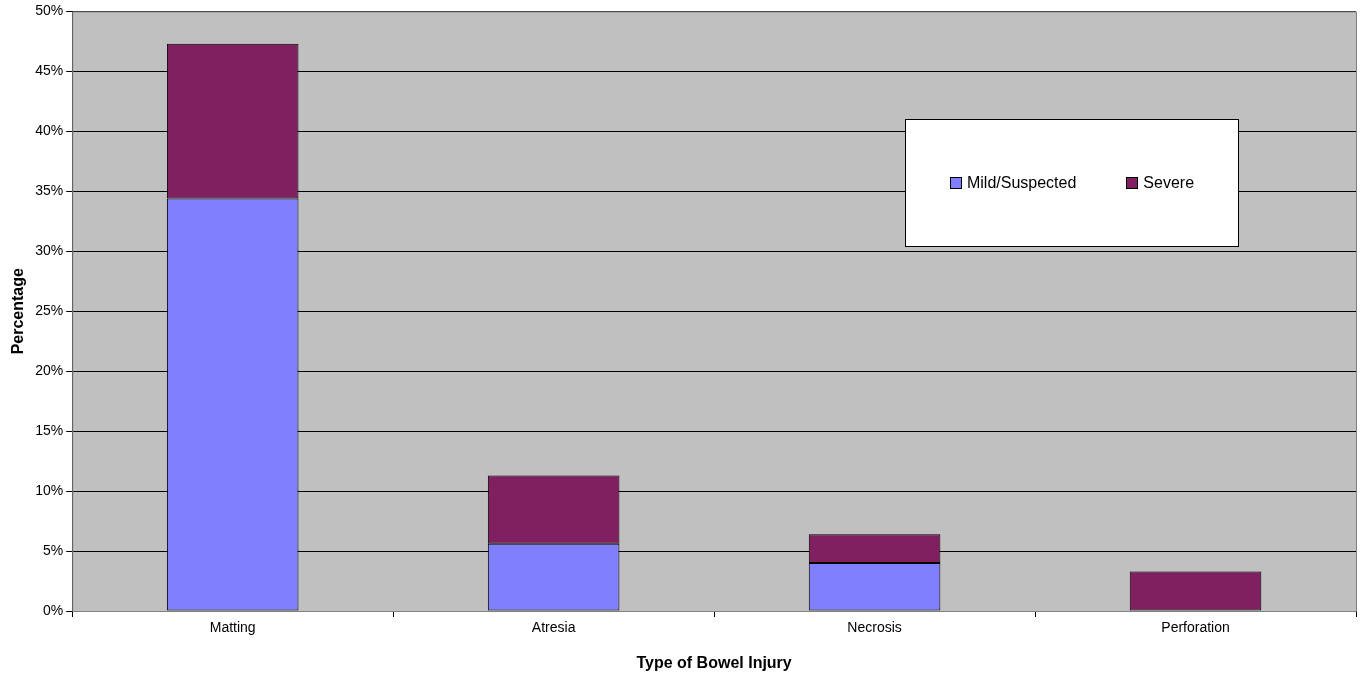 The height and width of the screenshot is (682, 1361). Describe the element at coordinates (53, 549) in the screenshot. I see `y-tick-label: 5%` at that location.